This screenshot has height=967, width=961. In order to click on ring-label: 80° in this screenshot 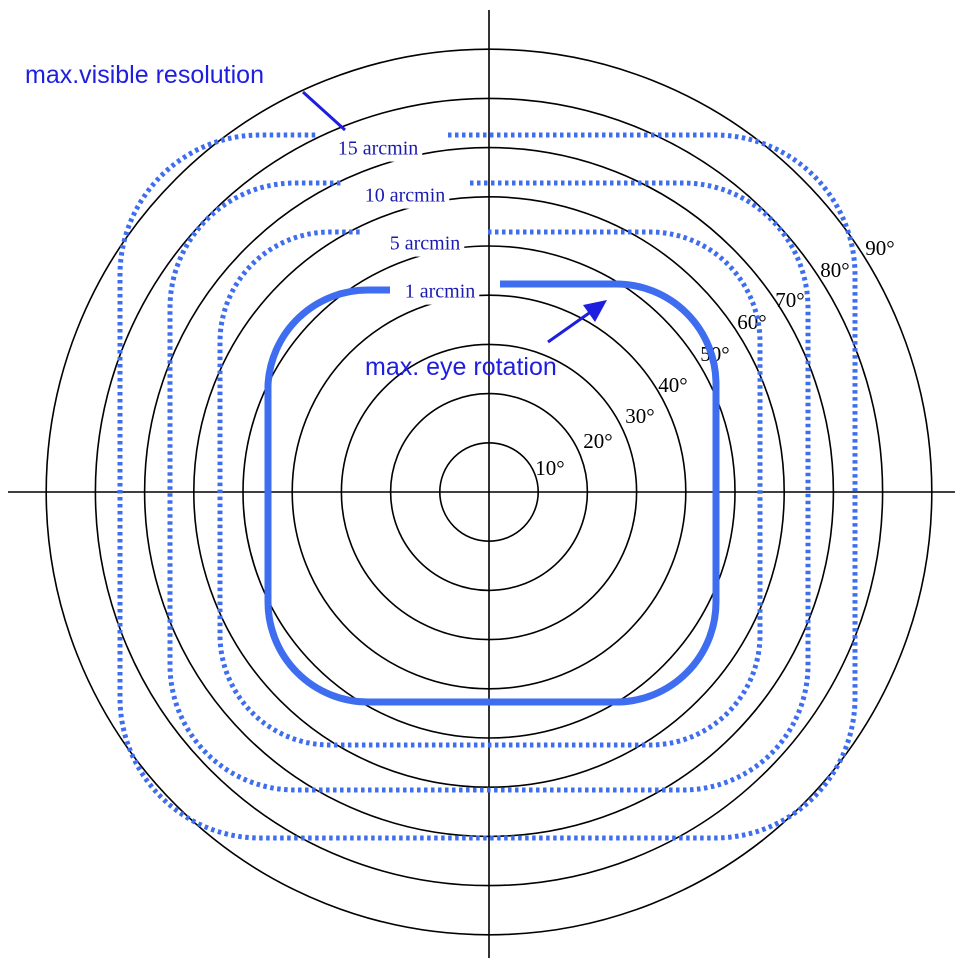, I will do `click(834, 270)`.